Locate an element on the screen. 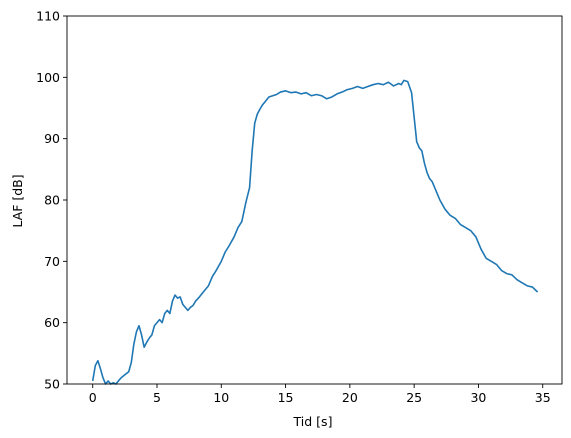  x-tick-label: 5 is located at coordinates (157, 397).